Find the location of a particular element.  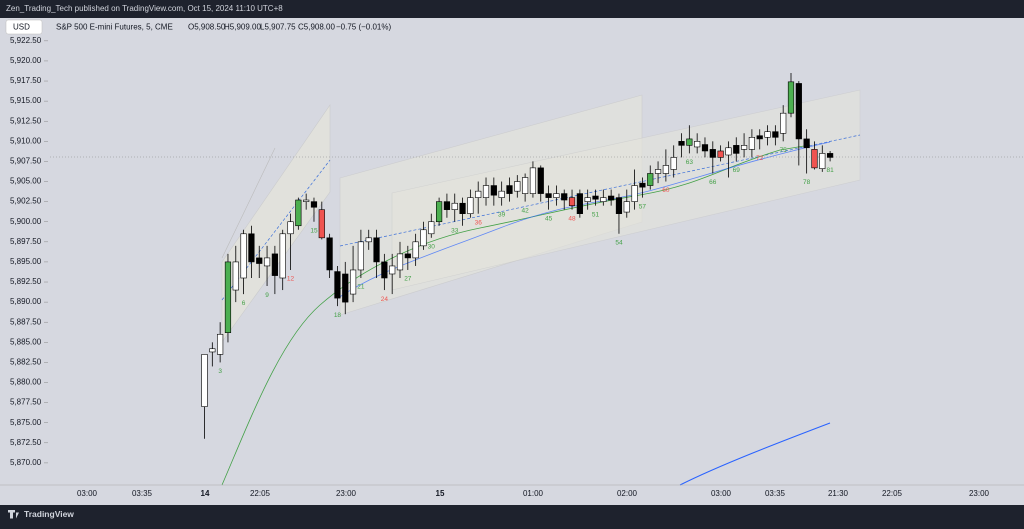

legend: USD S&P 500 E-mini Futures, 5, CME is located at coordinates (89, 27).